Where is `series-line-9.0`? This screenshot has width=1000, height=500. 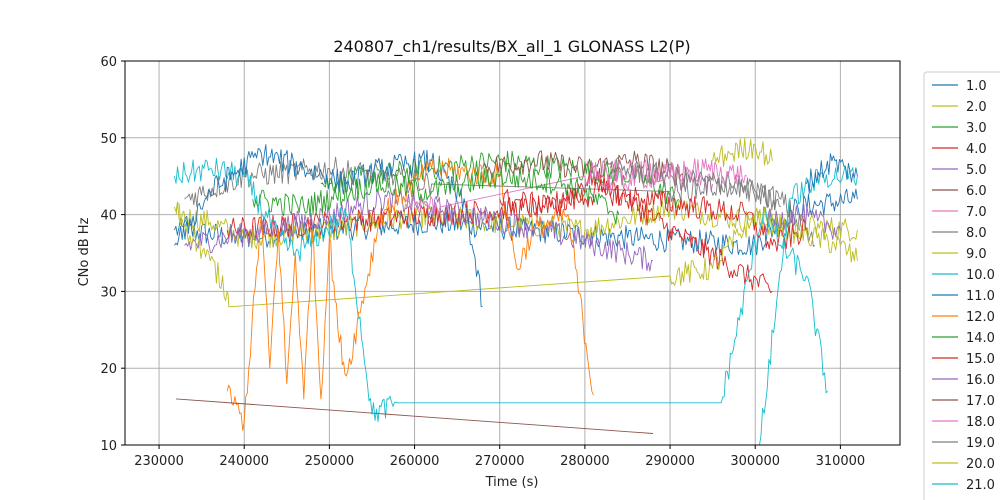
series-line-9.0 is located at coordinates (515, 254).